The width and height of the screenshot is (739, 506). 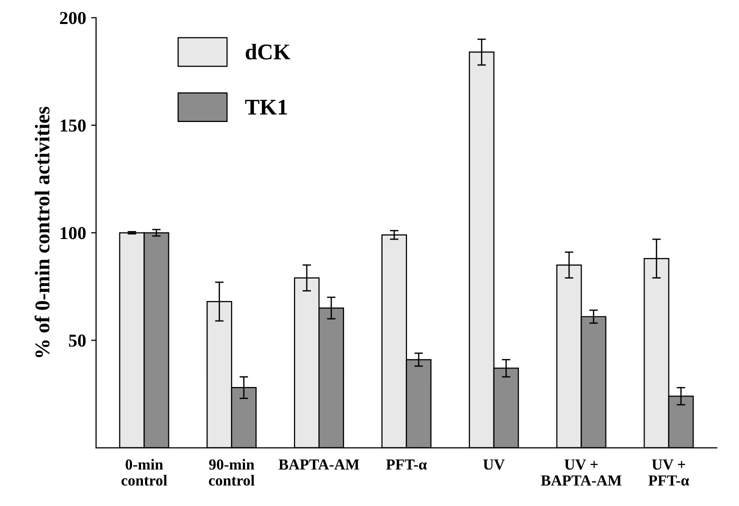 I want to click on y-tick-label: 150, so click(x=73, y=125).